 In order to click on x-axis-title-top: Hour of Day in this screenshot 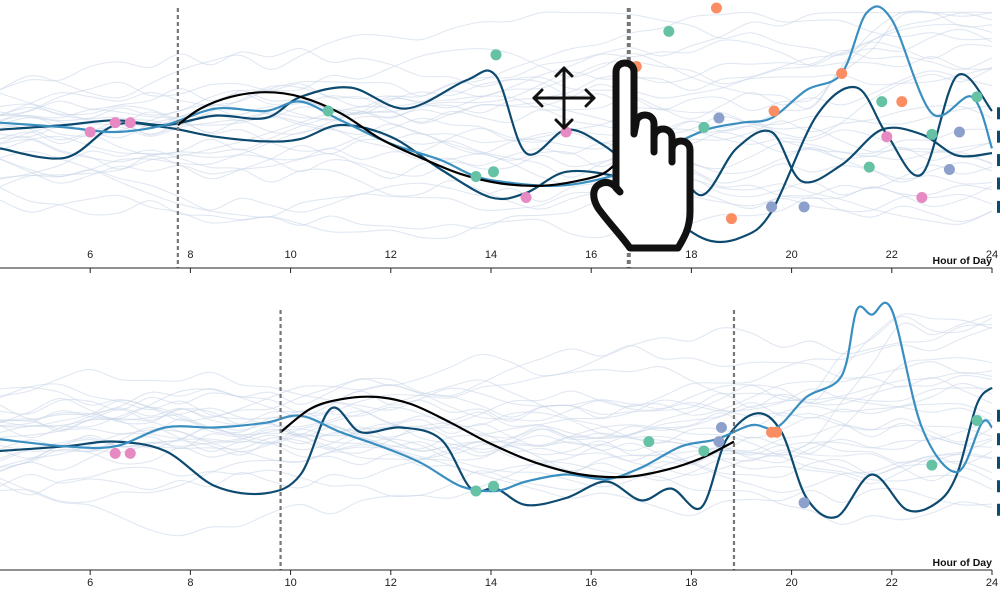, I will do `click(962, 261)`.